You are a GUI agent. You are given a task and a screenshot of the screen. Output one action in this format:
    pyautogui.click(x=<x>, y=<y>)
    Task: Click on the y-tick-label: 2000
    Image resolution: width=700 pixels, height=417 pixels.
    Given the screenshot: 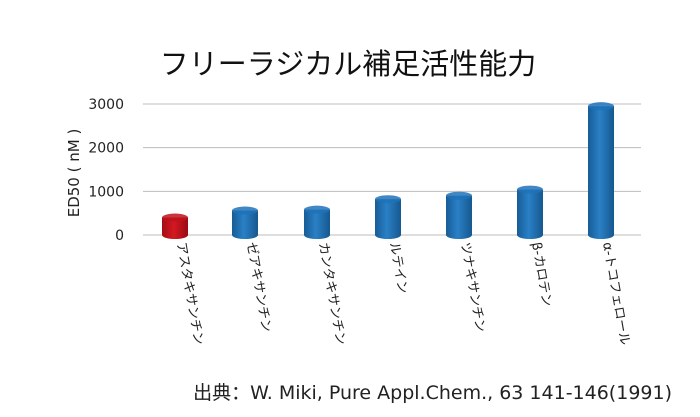 What is the action you would take?
    pyautogui.click(x=106, y=149)
    